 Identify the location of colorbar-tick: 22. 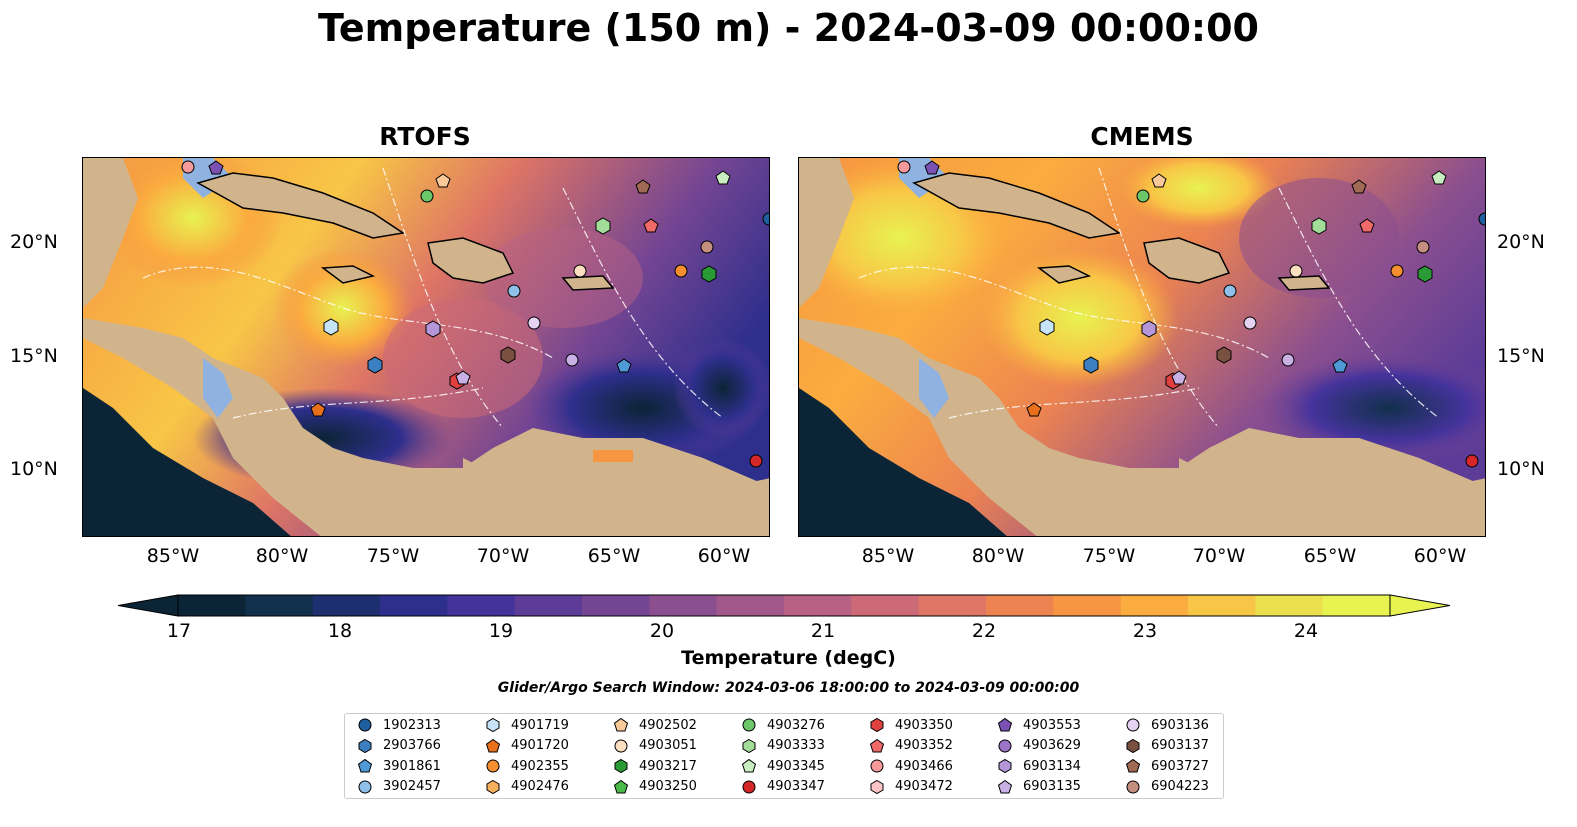
(984, 631).